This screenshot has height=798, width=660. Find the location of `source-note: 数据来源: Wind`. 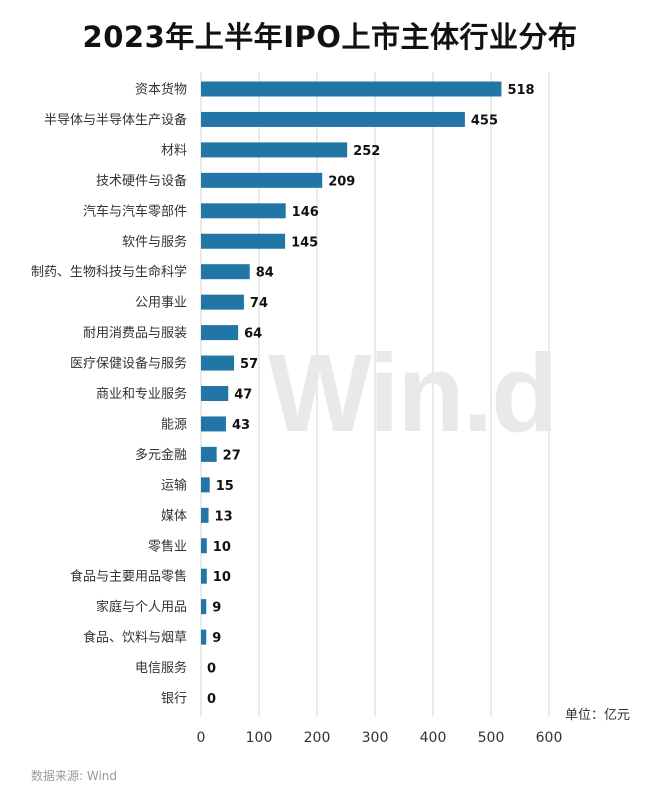

source-note: 数据来源: Wind is located at coordinates (74, 776).